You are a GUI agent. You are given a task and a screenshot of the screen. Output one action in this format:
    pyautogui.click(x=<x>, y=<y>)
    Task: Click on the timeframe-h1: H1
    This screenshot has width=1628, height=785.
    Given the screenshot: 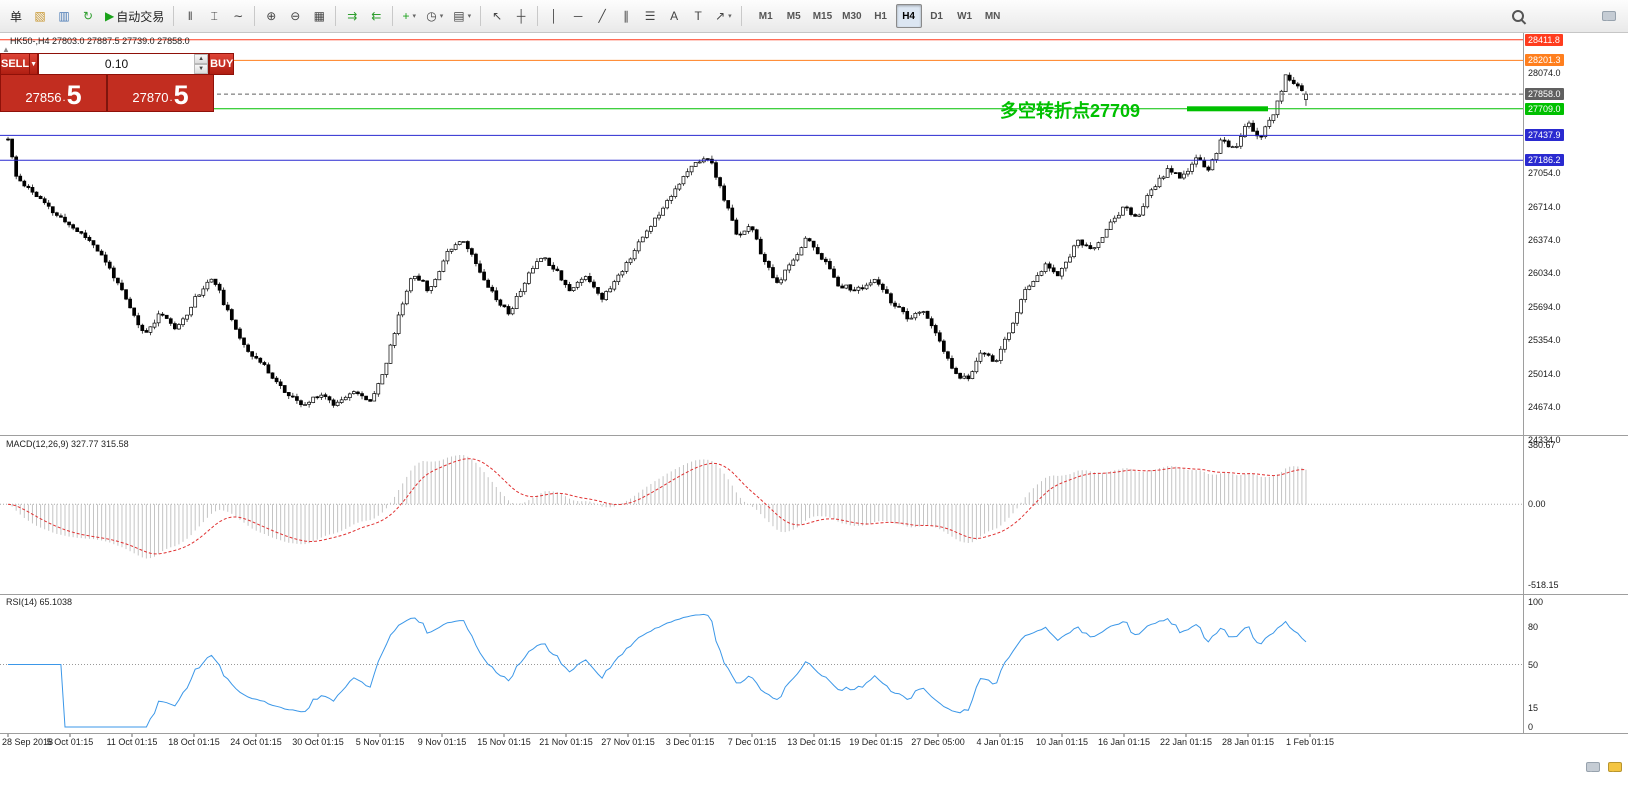 What is the action you would take?
    pyautogui.click(x=880, y=16)
    